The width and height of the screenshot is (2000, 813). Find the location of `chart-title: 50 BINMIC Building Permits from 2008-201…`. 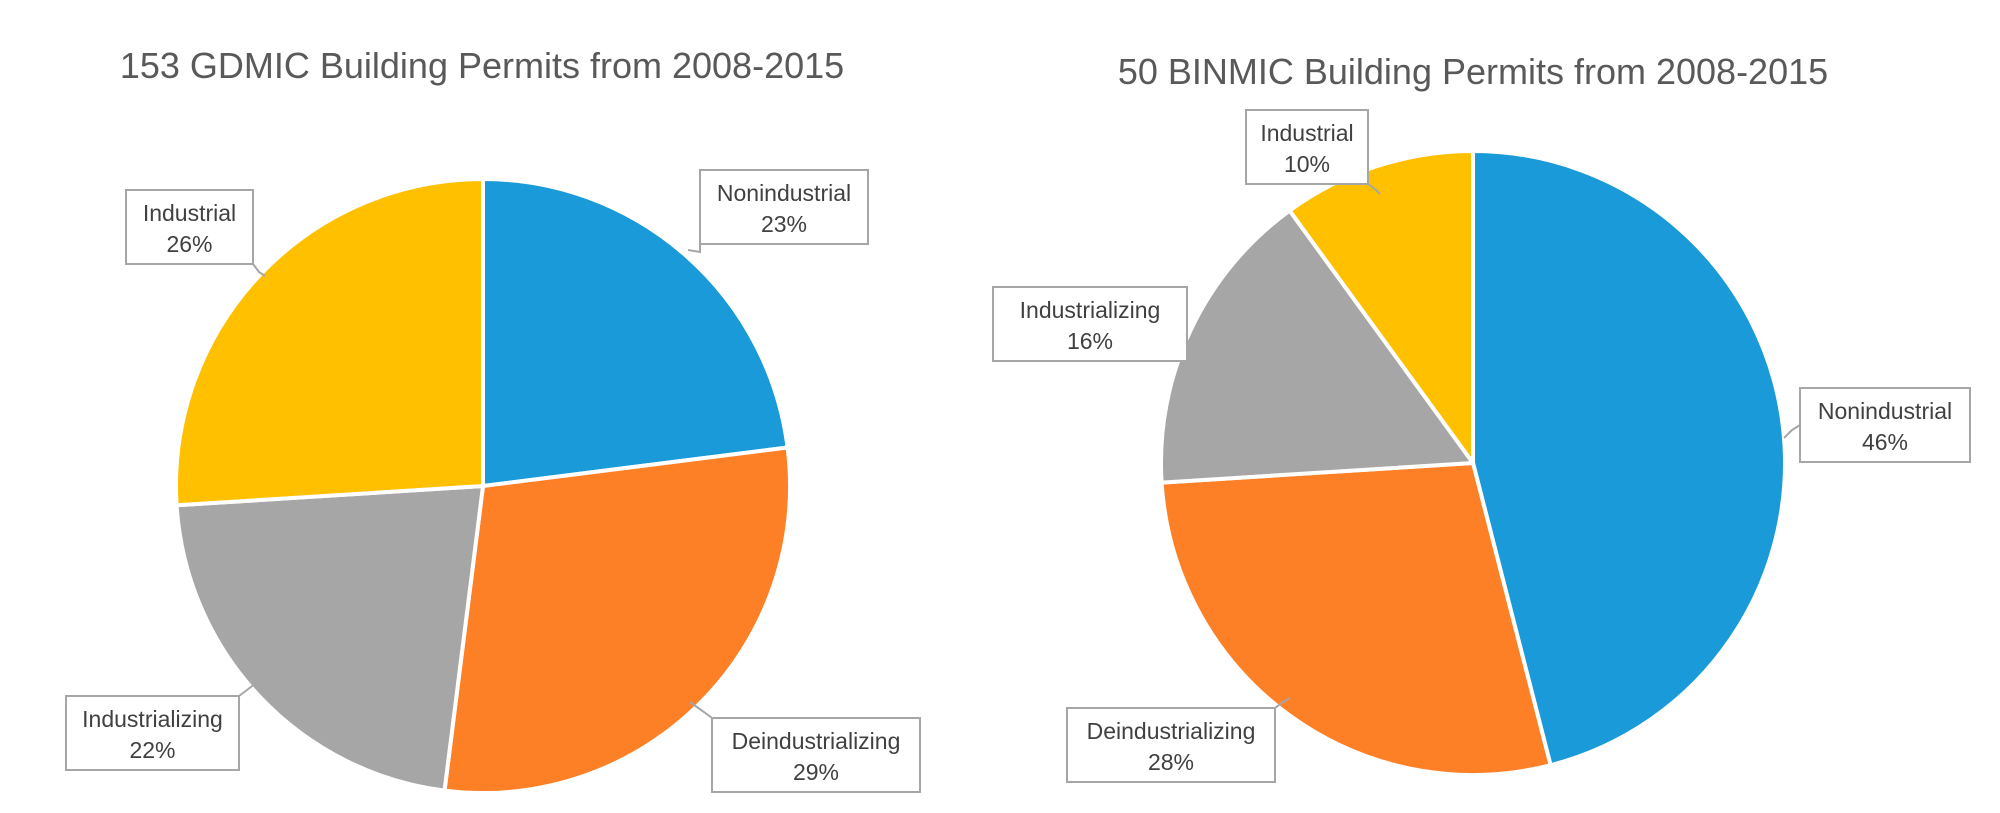

chart-title: 50 BINMIC Building Permits from 2008-201… is located at coordinates (1473, 71).